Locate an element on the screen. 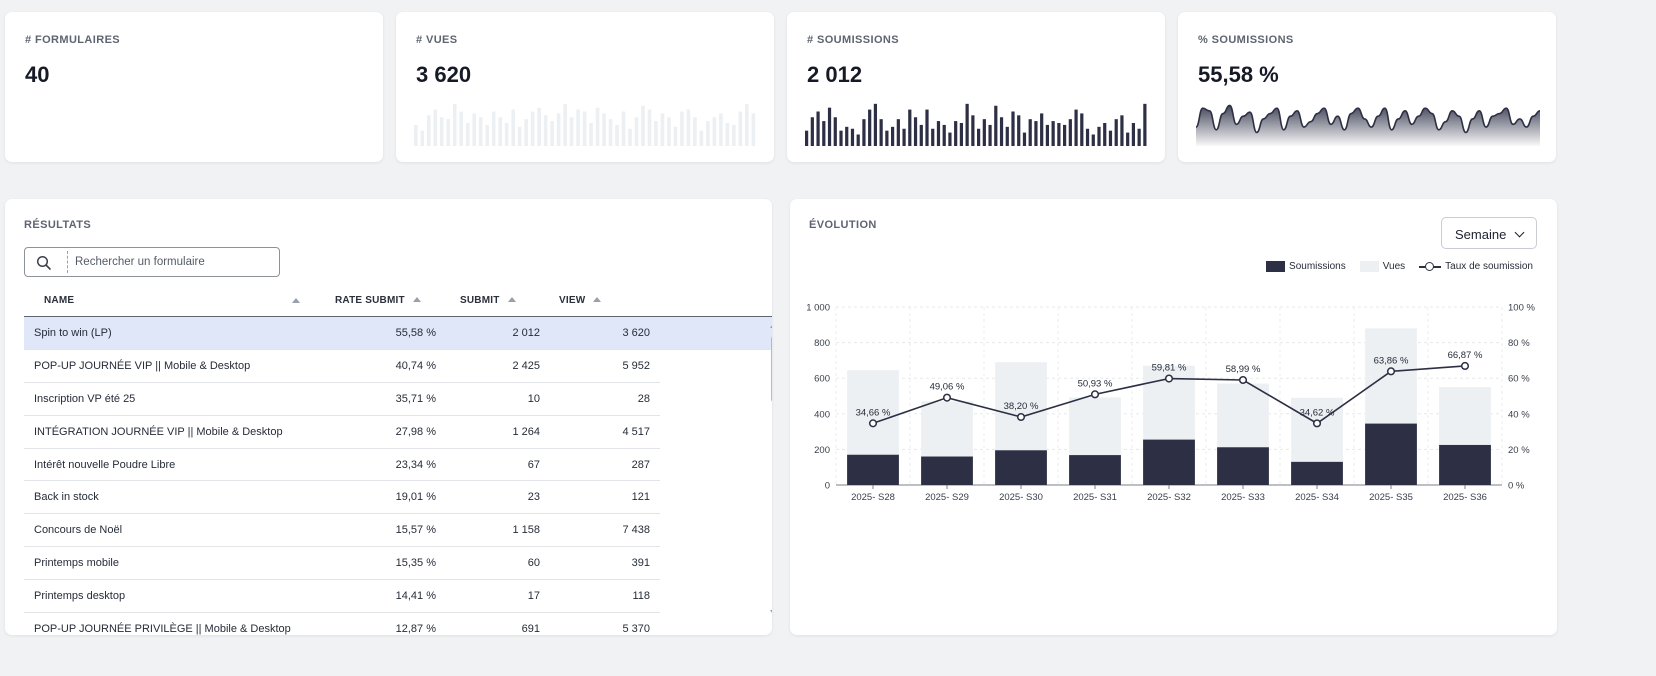  kpi-value: 3 620 is located at coordinates (444, 74).